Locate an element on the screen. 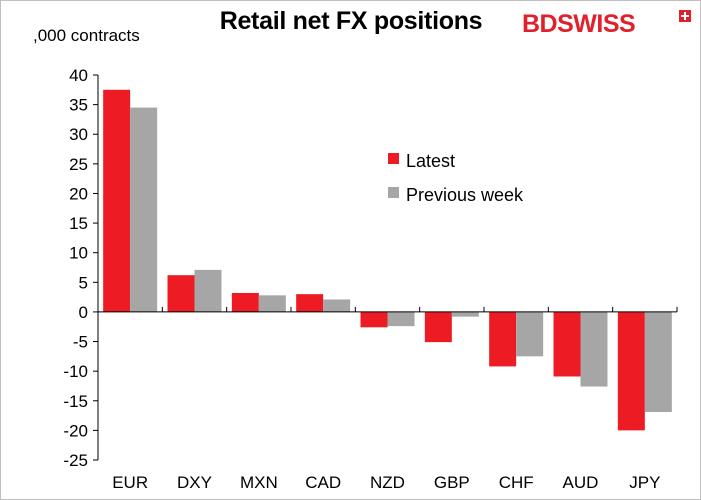 The height and width of the screenshot is (500, 701). bar-dxy-latest is located at coordinates (181, 293).